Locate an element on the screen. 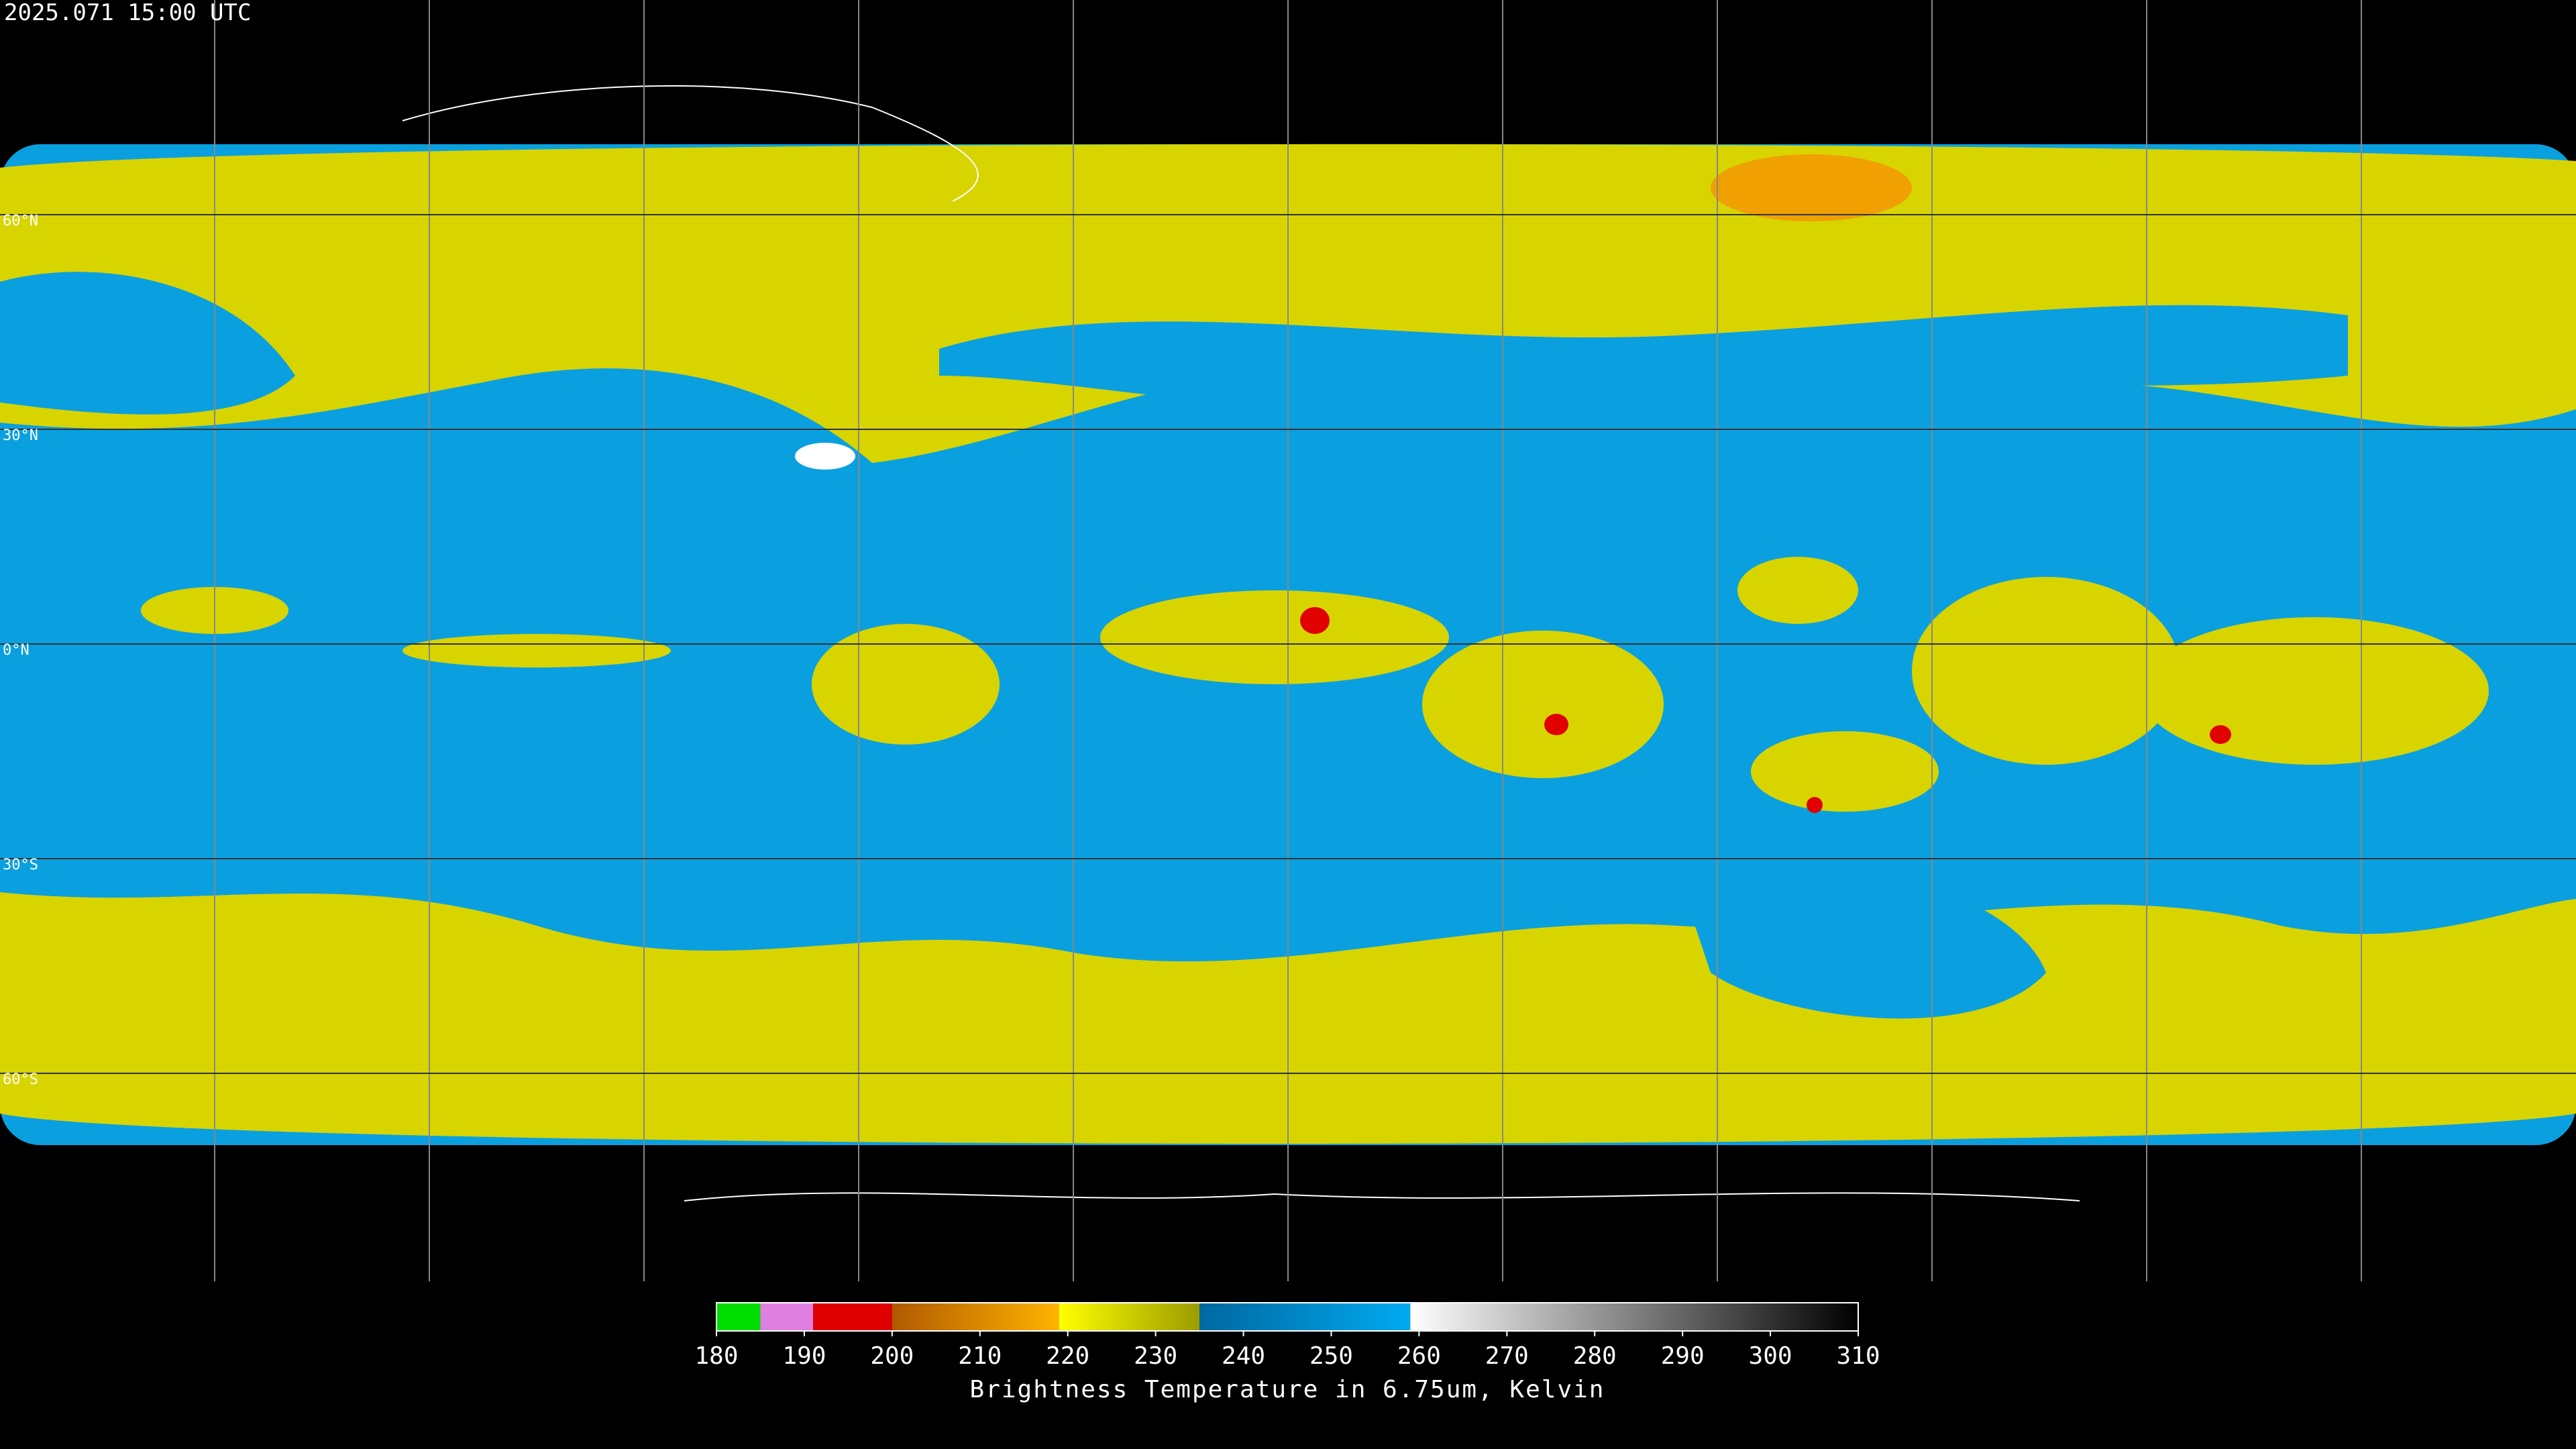  colorbar-tick-label: 200 is located at coordinates (892, 1356).